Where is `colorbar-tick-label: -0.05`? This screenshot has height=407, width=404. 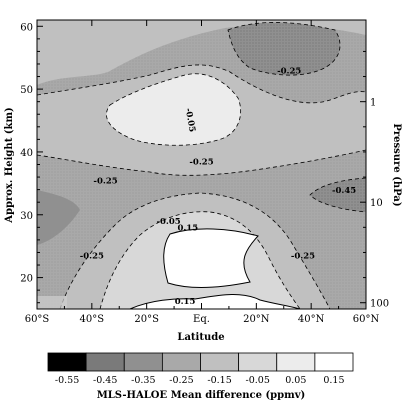
colorbar-tick-label: -0.05 is located at coordinates (258, 380).